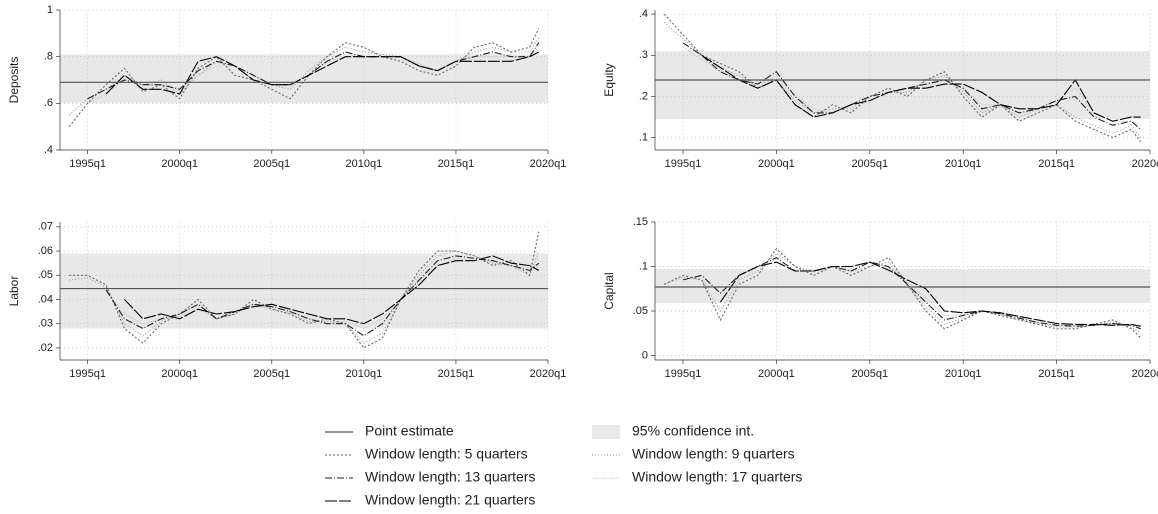  Describe the element at coordinates (14, 291) in the screenshot. I see `y-axis-label: Labor` at that location.